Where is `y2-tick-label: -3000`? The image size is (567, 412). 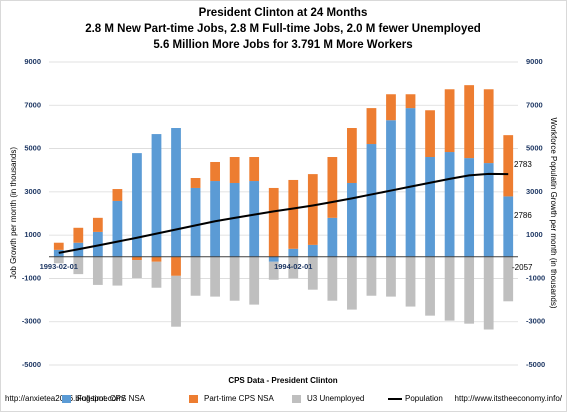
y2-tick-label: -3000 is located at coordinates (535, 321).